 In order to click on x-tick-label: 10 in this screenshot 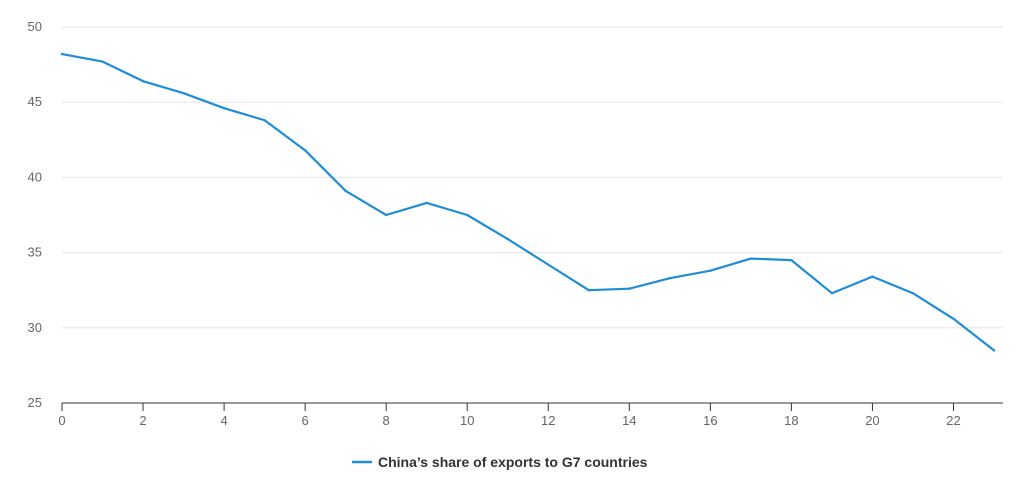, I will do `click(467, 420)`.